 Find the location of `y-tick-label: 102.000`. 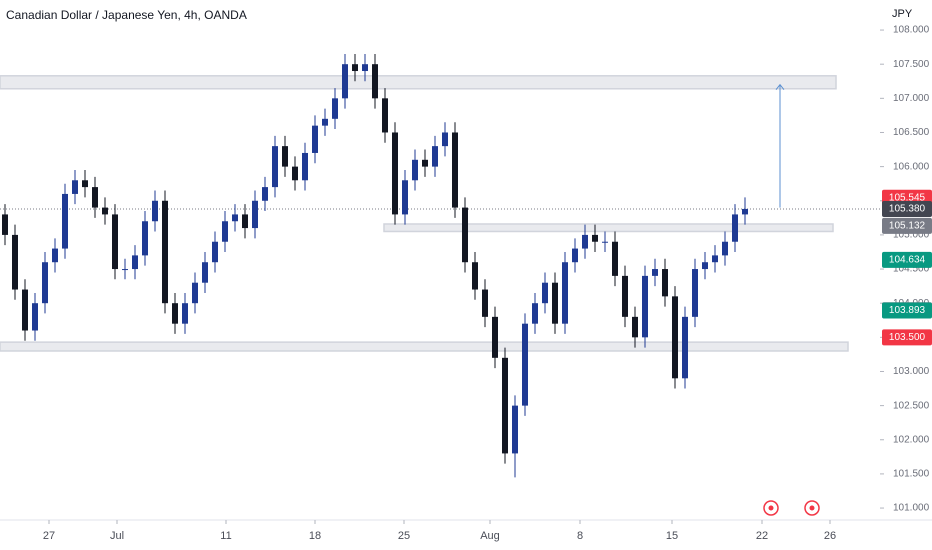

y-tick-label: 102.000 is located at coordinates (911, 439).